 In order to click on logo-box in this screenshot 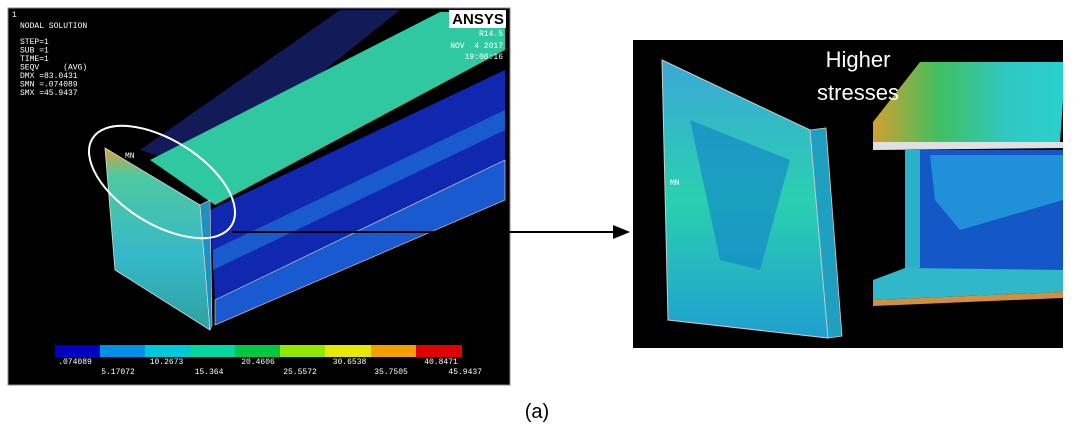, I will do `click(477, 19)`.